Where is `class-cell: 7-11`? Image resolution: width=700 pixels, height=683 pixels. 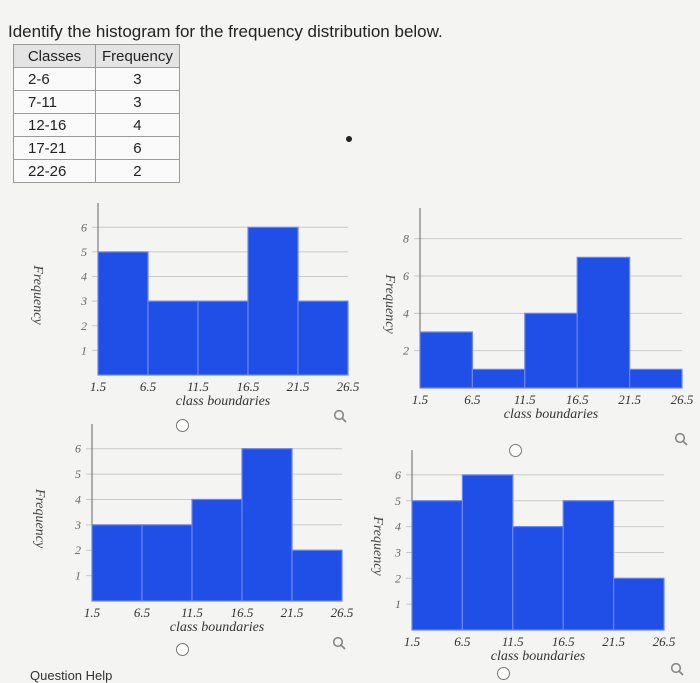 class-cell: 7-11 is located at coordinates (54, 102).